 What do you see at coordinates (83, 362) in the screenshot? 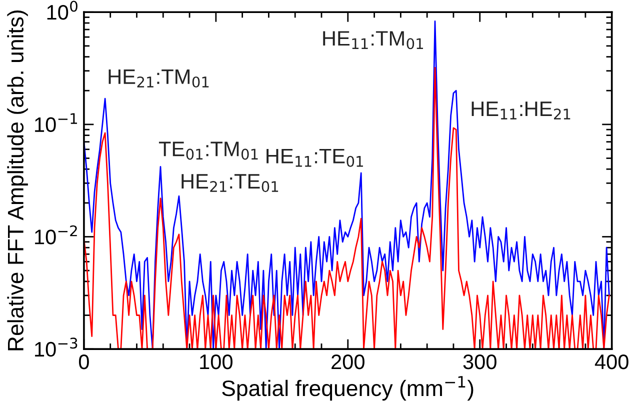
I see `x-tick-label: 0` at bounding box center [83, 362].